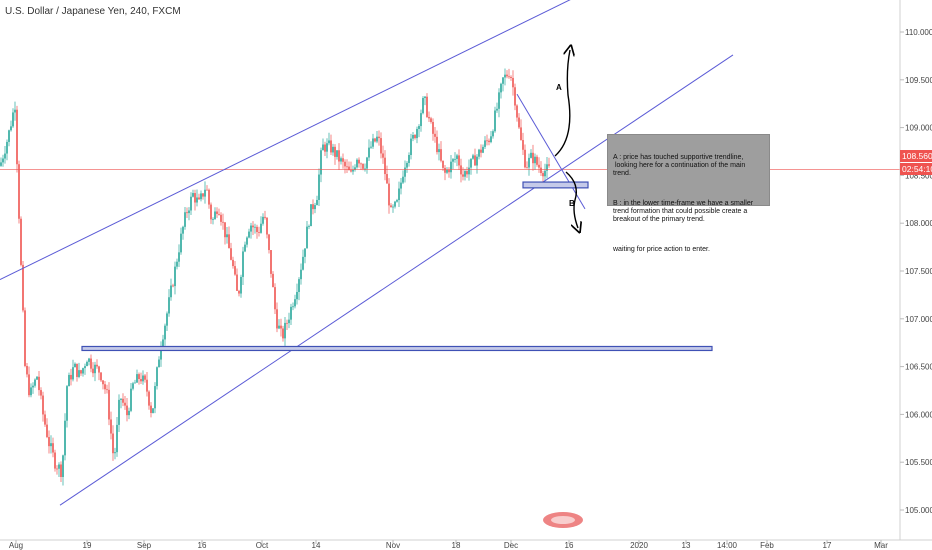 This screenshot has height=550, width=932. What do you see at coordinates (881, 545) in the screenshot?
I see `x-tick-label: Mar` at bounding box center [881, 545].